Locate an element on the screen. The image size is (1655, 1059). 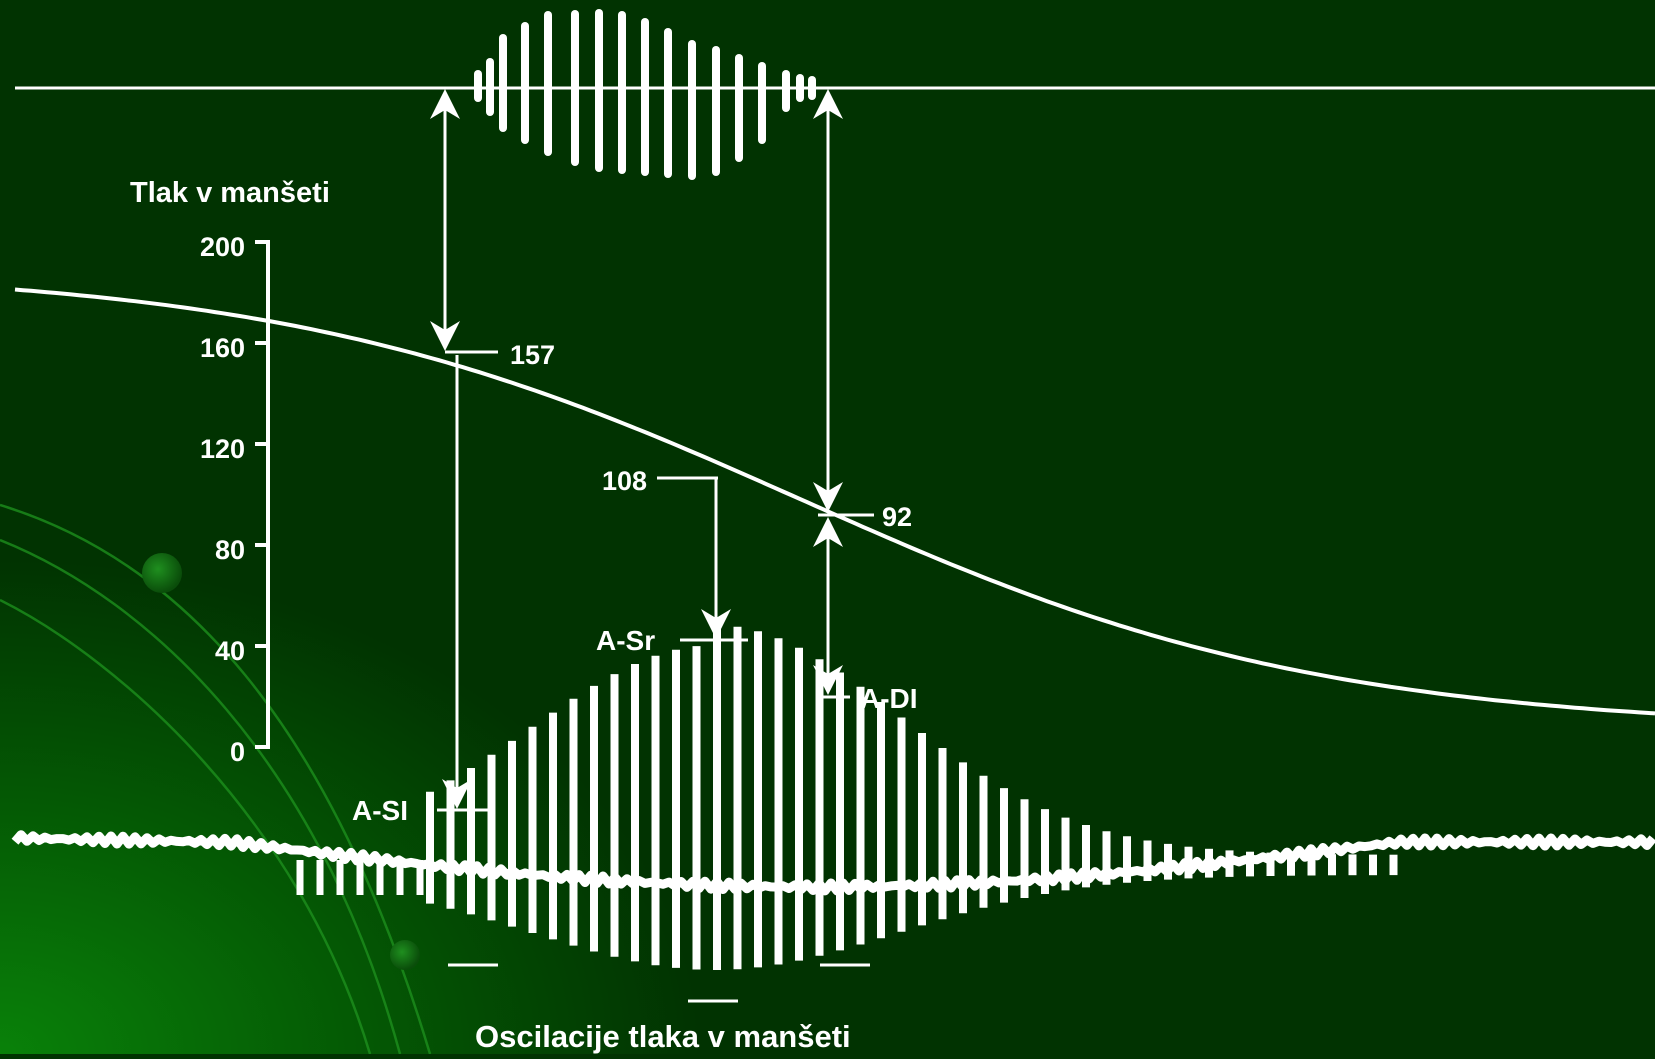
axis-tick-label: 120 is located at coordinates (222, 449).